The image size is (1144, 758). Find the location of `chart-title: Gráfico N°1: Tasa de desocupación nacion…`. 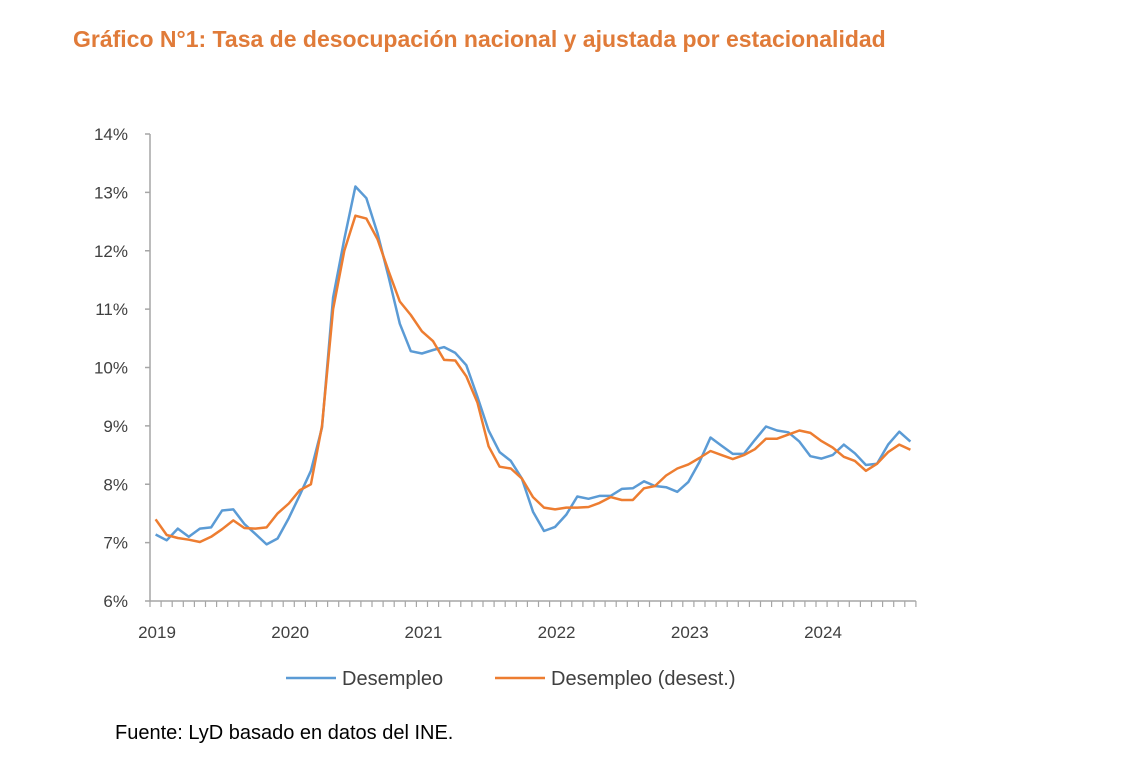

chart-title: Gráfico N°1: Tasa de desocupación nacion… is located at coordinates (479, 39).